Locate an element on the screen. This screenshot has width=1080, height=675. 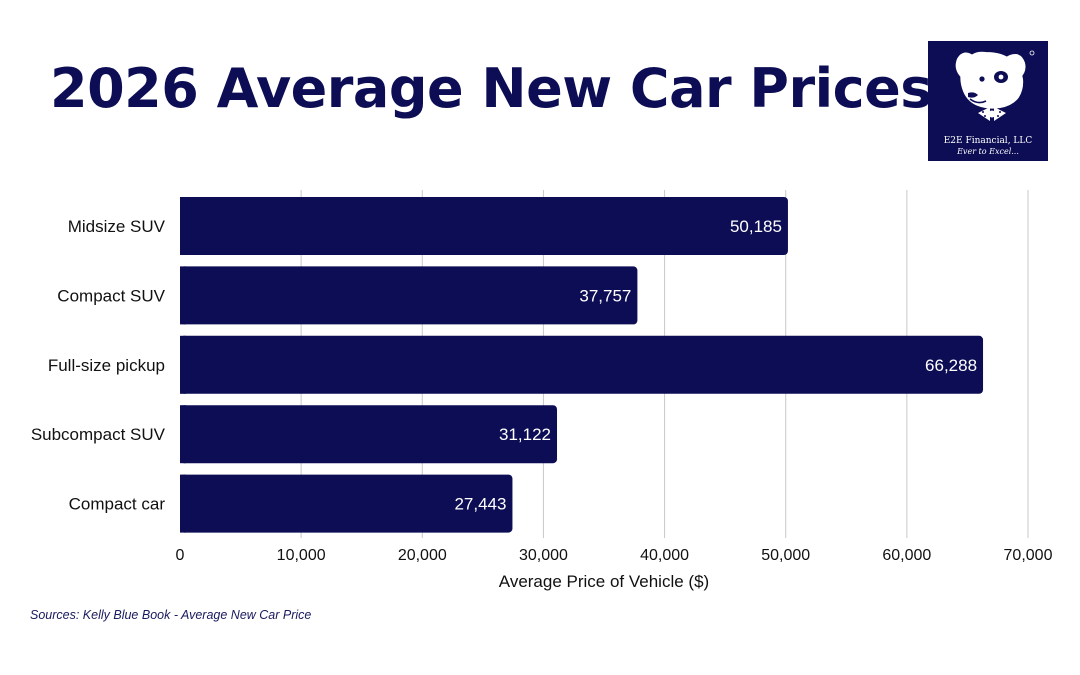
category-label: Compact car is located at coordinates (117, 504).